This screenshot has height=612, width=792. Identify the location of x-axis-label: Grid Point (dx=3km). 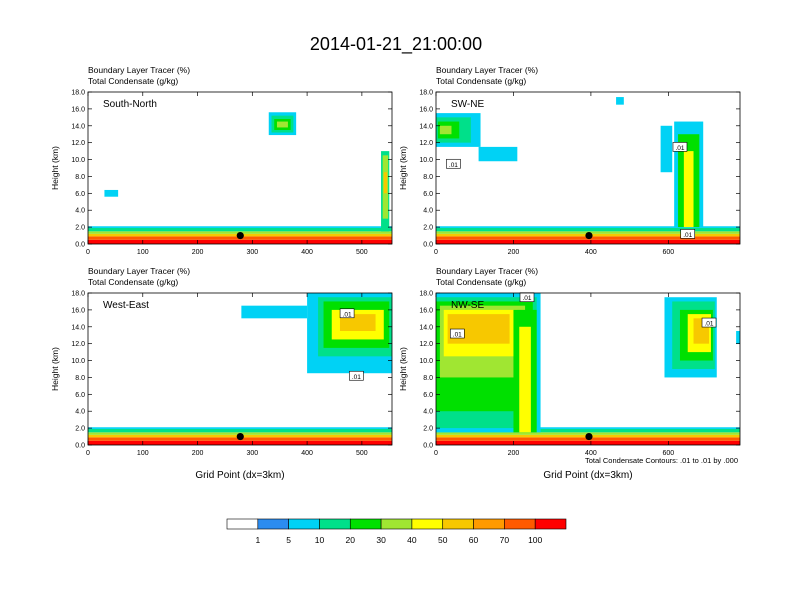
(587, 475).